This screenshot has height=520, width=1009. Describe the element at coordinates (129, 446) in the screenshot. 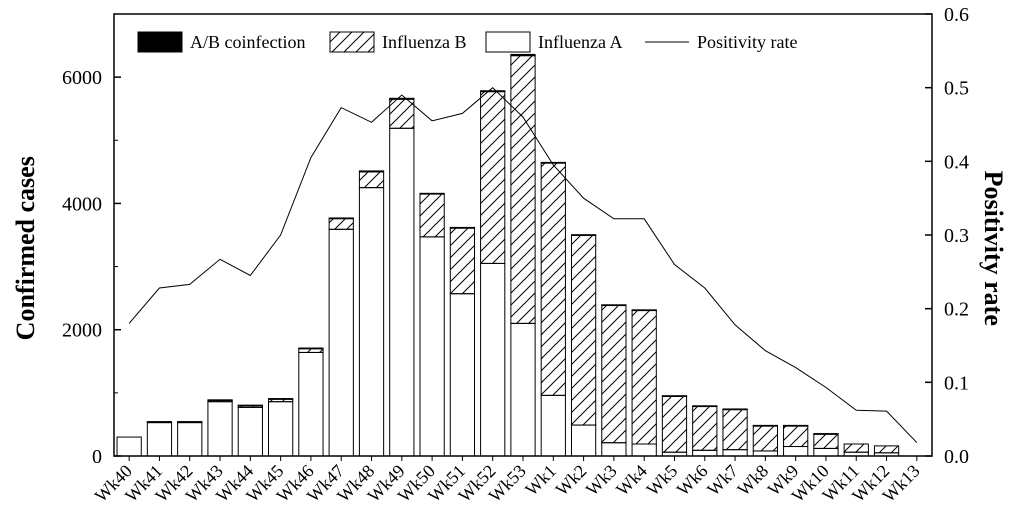

I see `bar-influenza-a-wk40` at that location.